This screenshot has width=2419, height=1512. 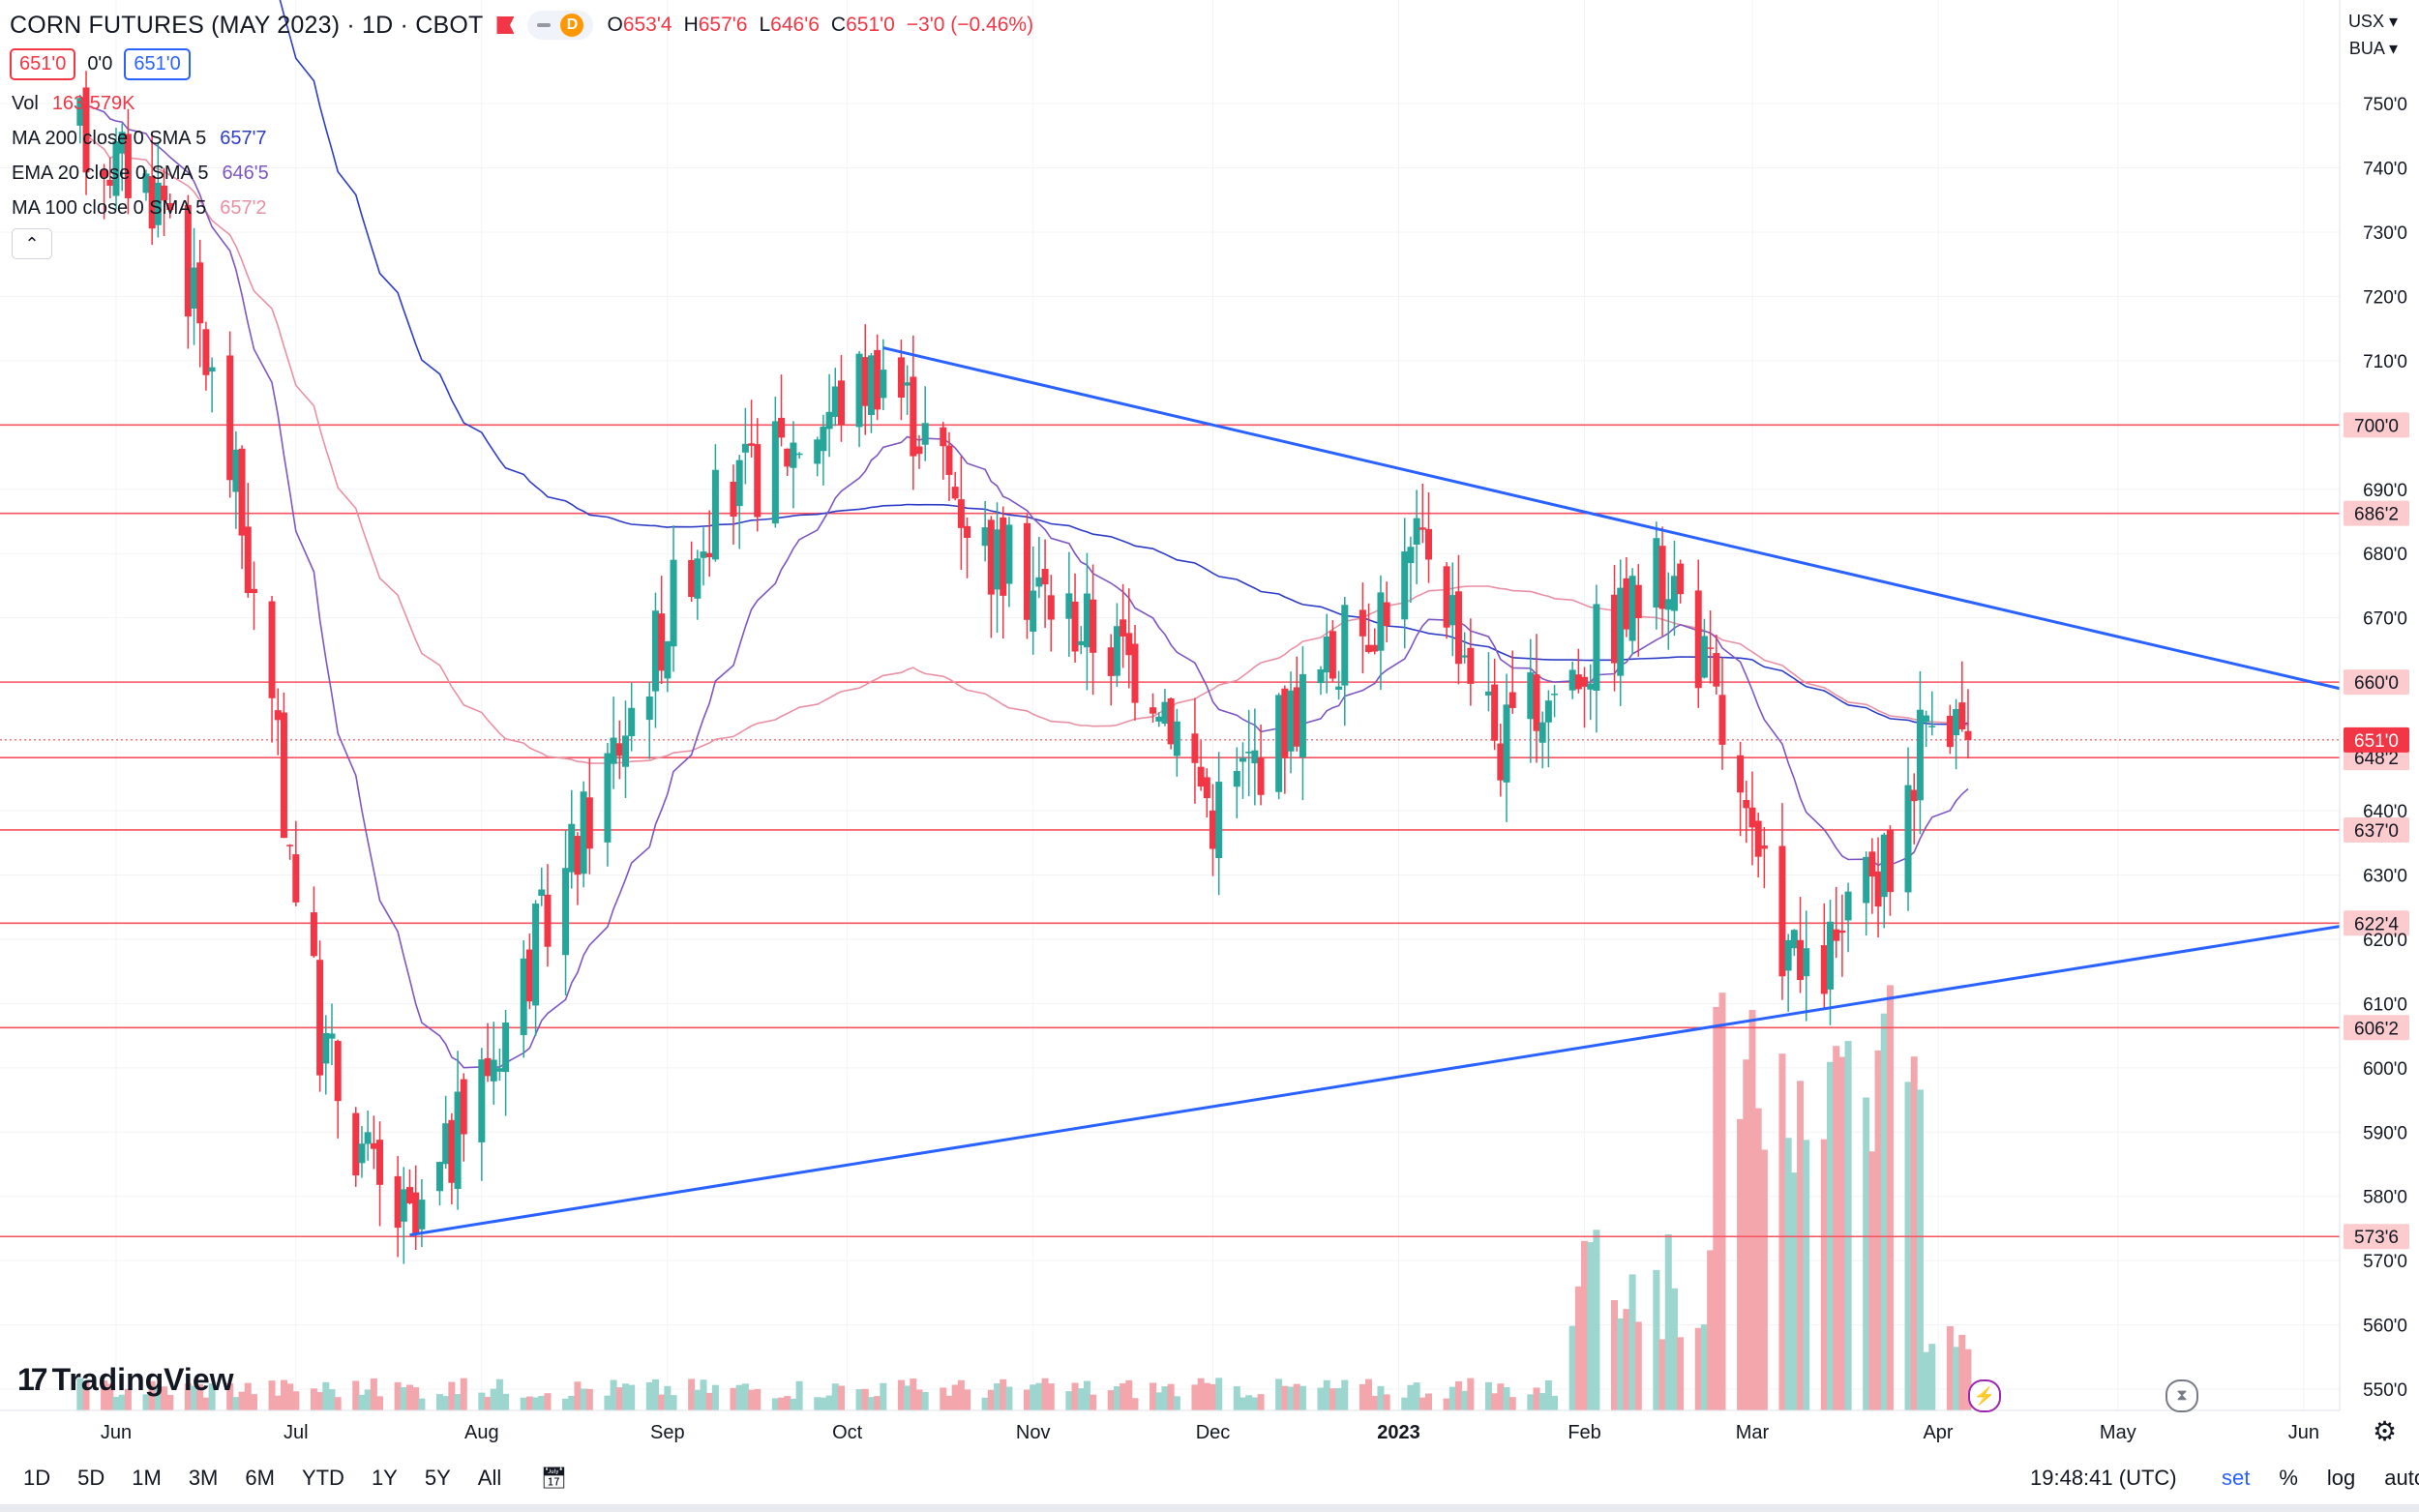 I want to click on indicator-ema20: EMA 20 close 0 SMA 5 646'5, so click(x=140, y=174).